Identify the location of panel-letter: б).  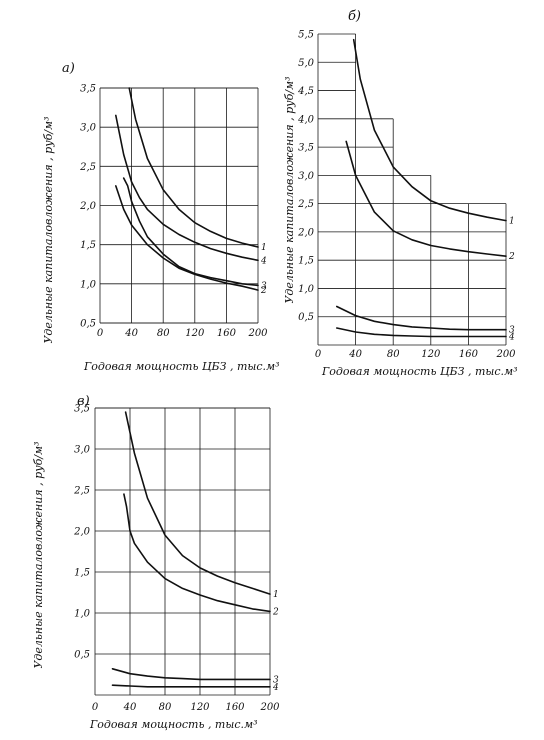
(354, 16).